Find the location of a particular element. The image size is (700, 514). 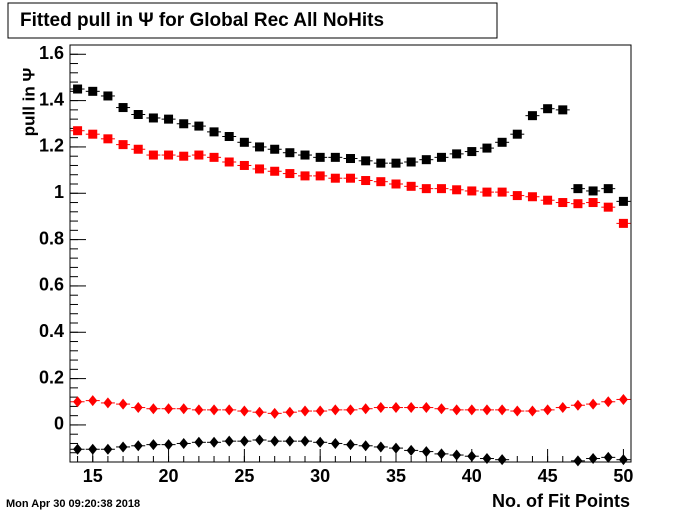

title-box is located at coordinates (252, 20).